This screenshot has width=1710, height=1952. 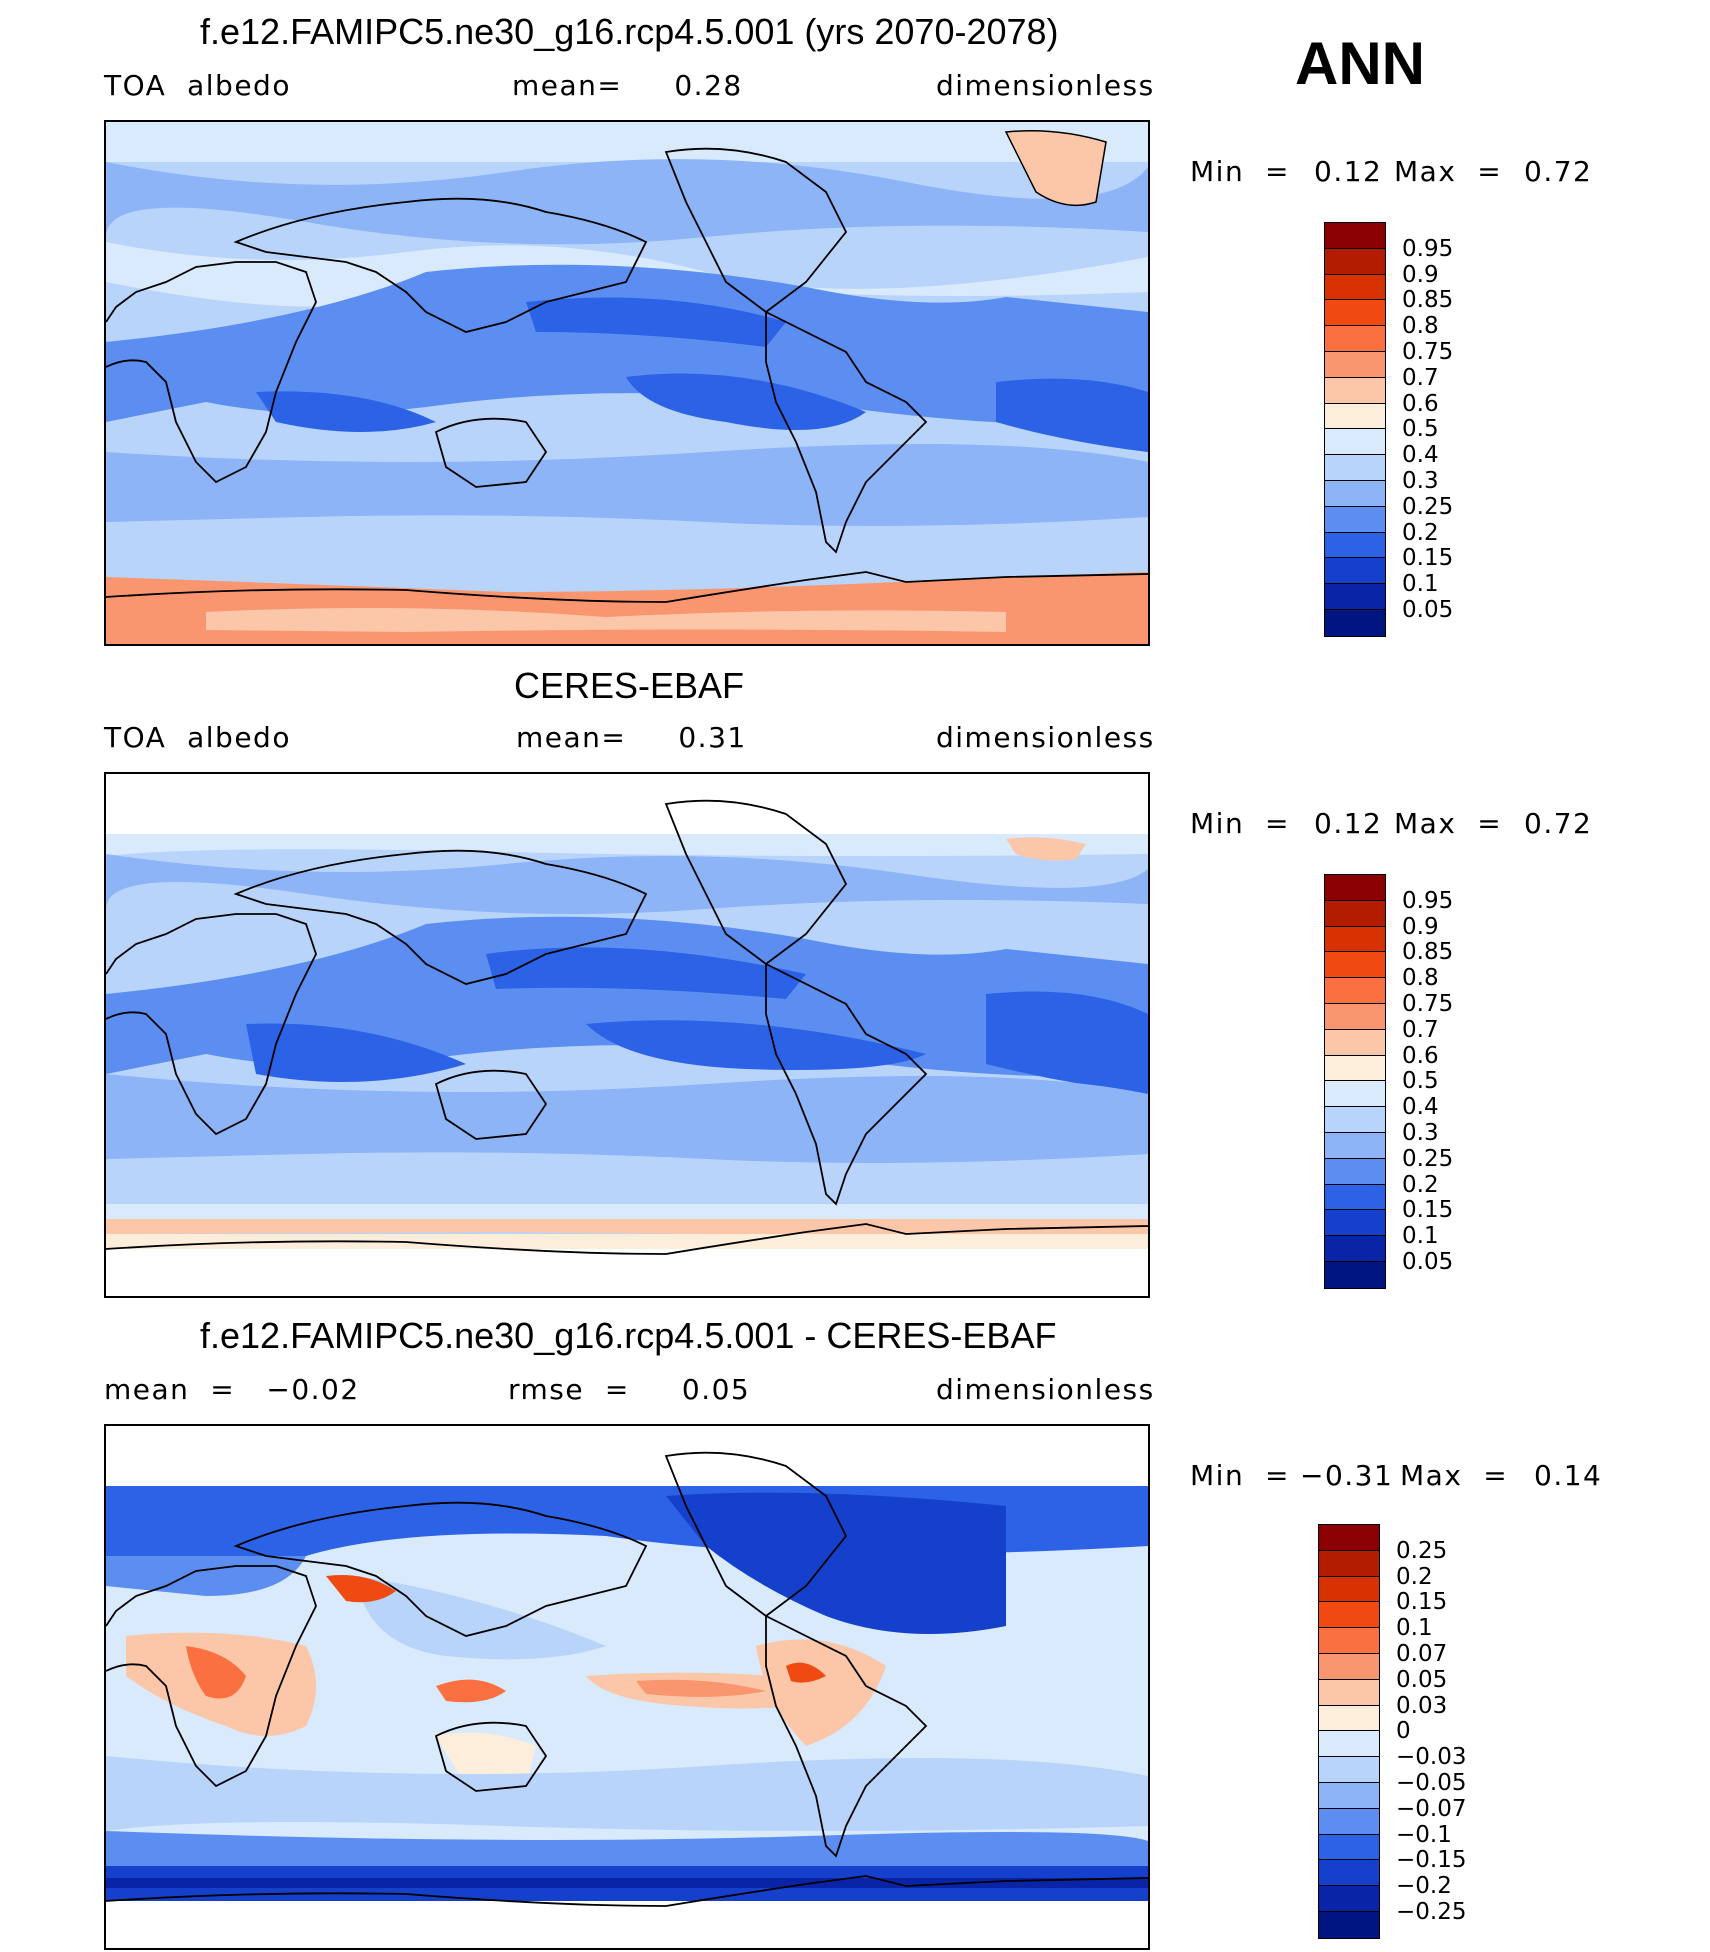 What do you see at coordinates (1448, 171) in the screenshot?
I see `panel-1-max-label: Max =` at bounding box center [1448, 171].